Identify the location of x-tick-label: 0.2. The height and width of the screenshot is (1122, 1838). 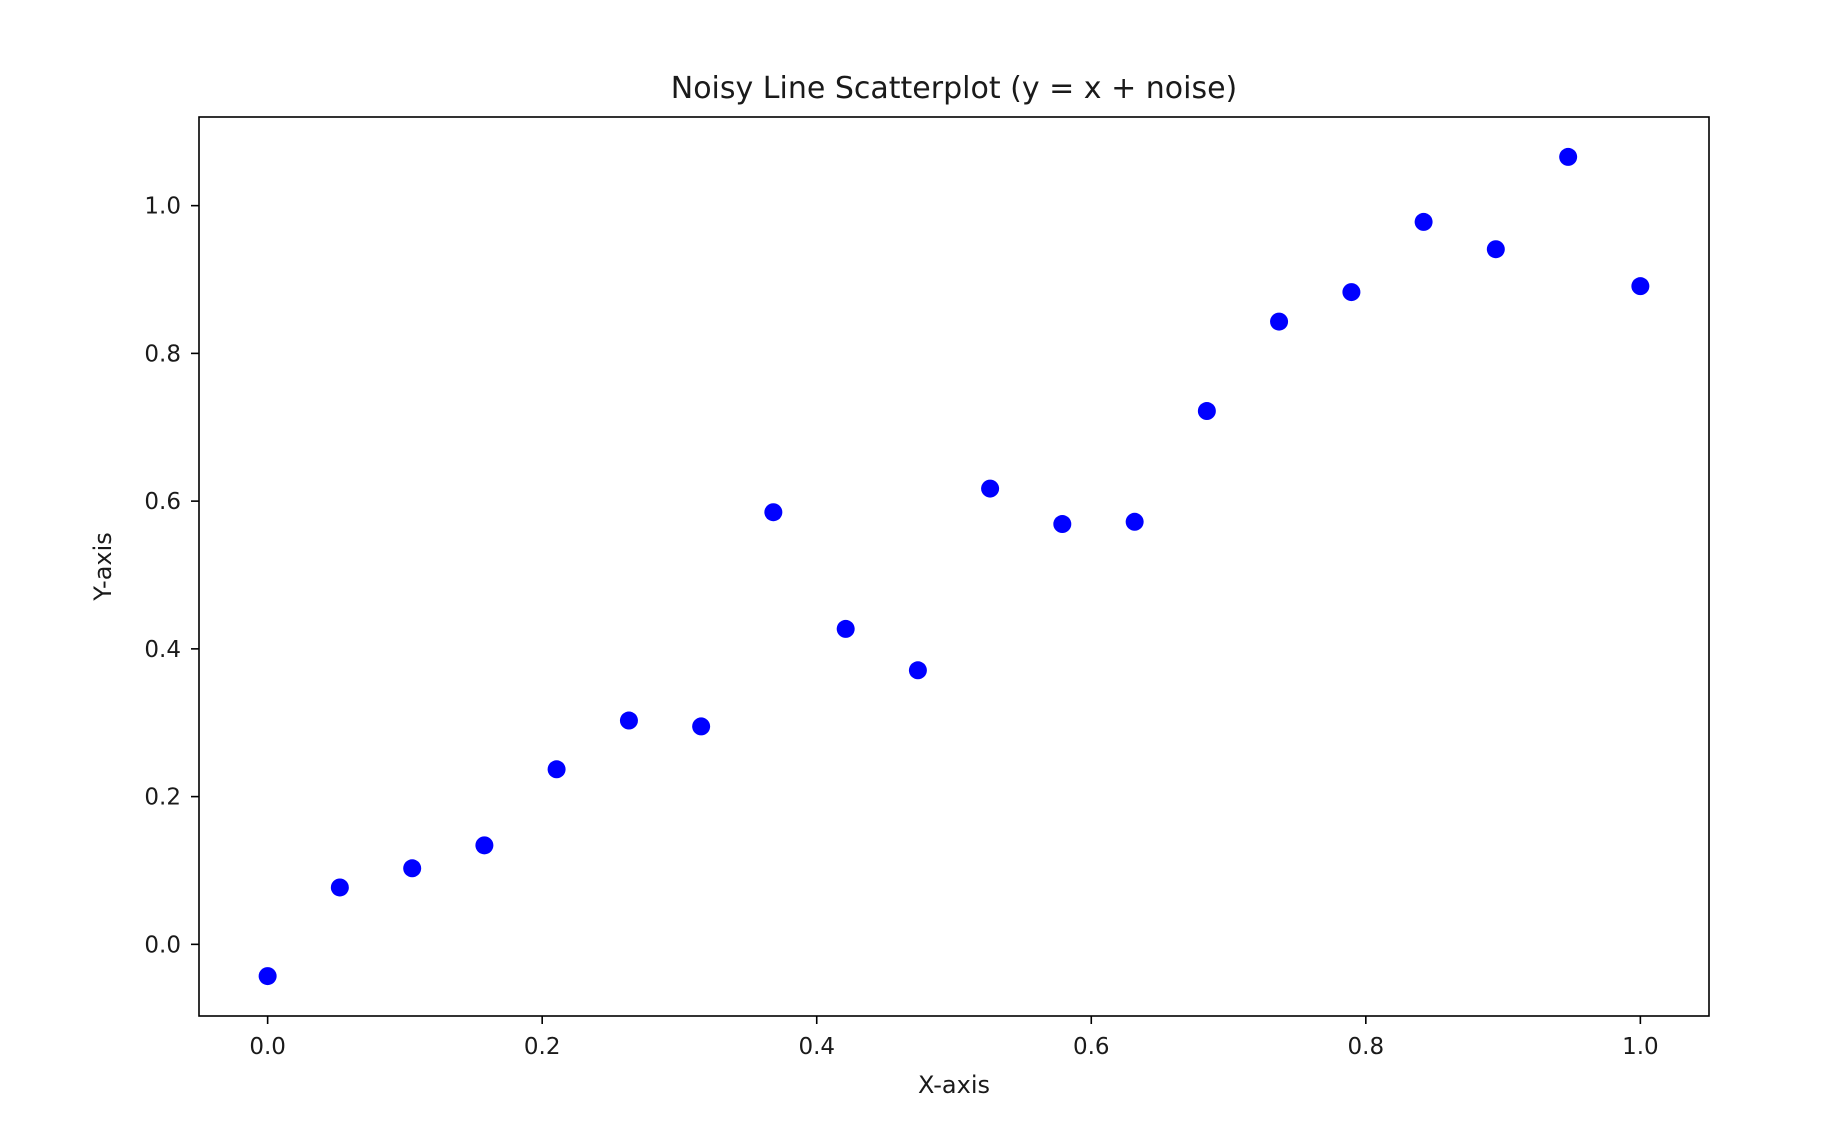
(542, 1047).